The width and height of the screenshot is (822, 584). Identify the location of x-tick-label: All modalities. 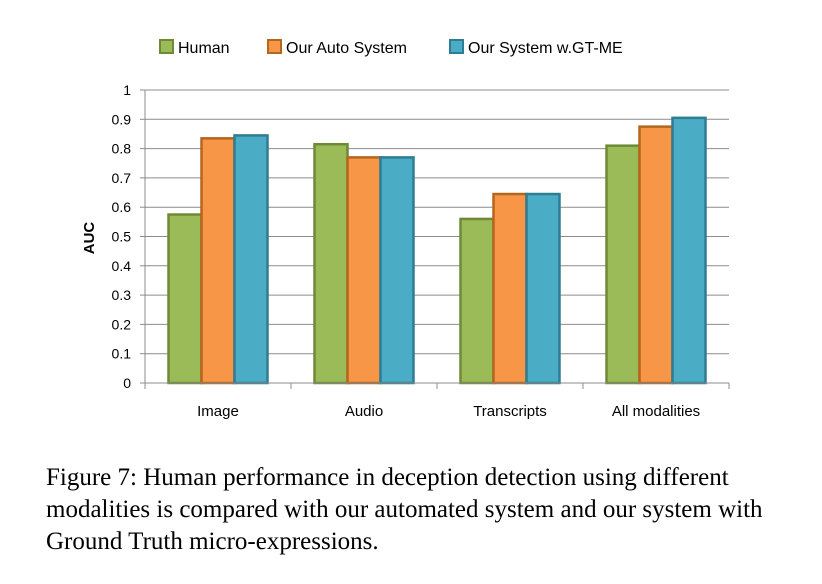
(656, 411).